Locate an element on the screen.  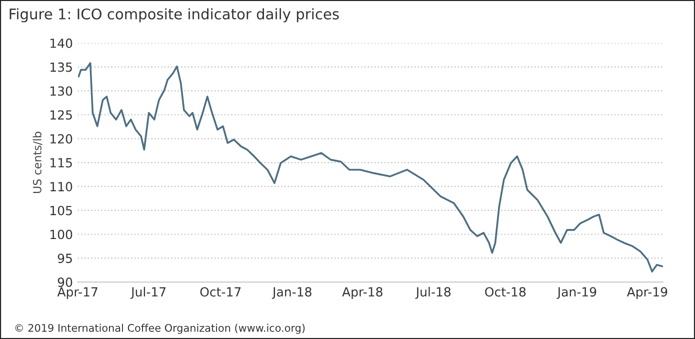
y-tick-label: 140 is located at coordinates (61, 43).